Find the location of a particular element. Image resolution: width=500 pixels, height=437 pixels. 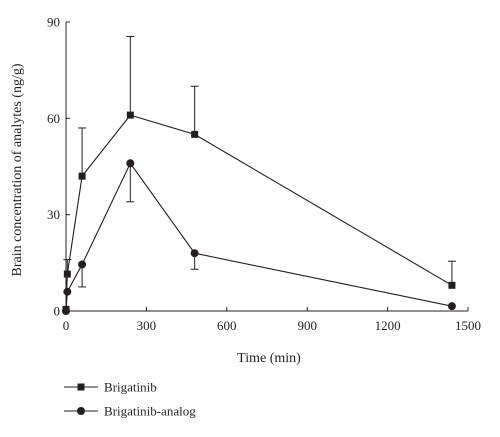

x-axis-label: Time (min) is located at coordinates (269, 358).